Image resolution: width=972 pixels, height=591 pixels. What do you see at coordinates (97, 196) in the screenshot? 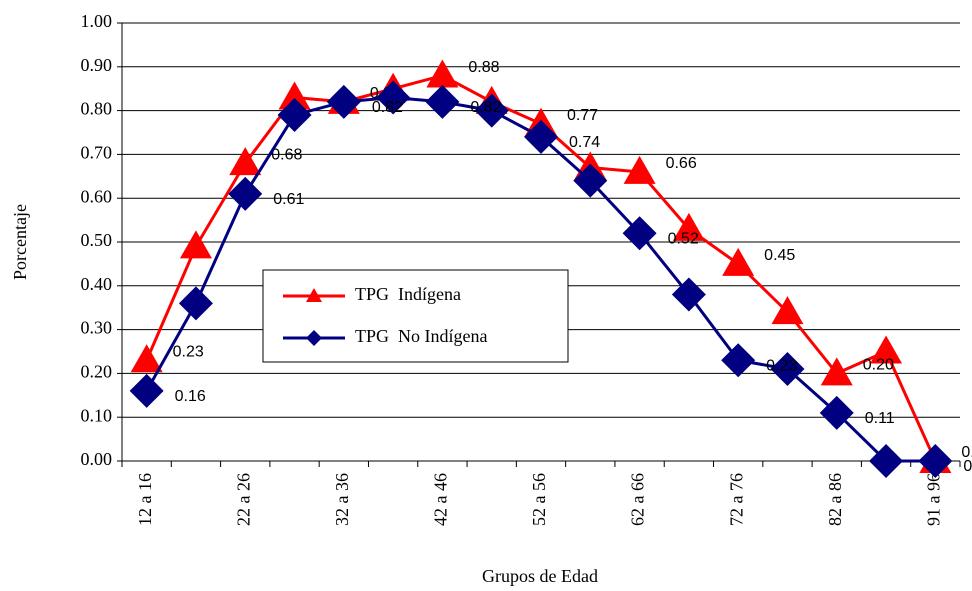
I see `y-tick-label: 0.60` at bounding box center [97, 196].